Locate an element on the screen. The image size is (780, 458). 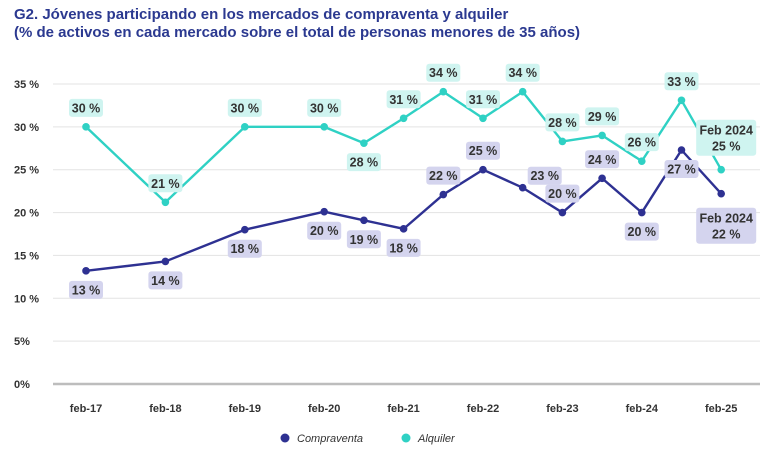
x-tick-label: feb-18 is located at coordinates (165, 409).